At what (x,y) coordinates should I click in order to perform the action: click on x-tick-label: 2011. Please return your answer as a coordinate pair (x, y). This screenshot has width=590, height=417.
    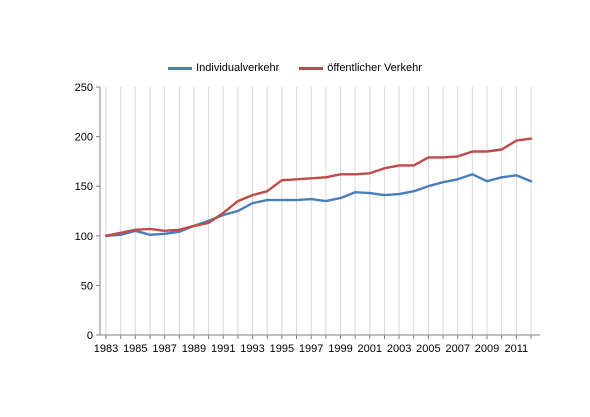
    Looking at the image, I should click on (517, 349).